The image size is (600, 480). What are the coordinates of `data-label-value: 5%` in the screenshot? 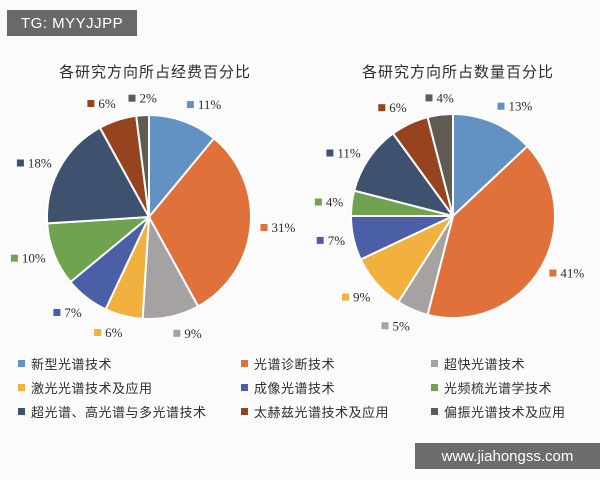 It's located at (402, 325).